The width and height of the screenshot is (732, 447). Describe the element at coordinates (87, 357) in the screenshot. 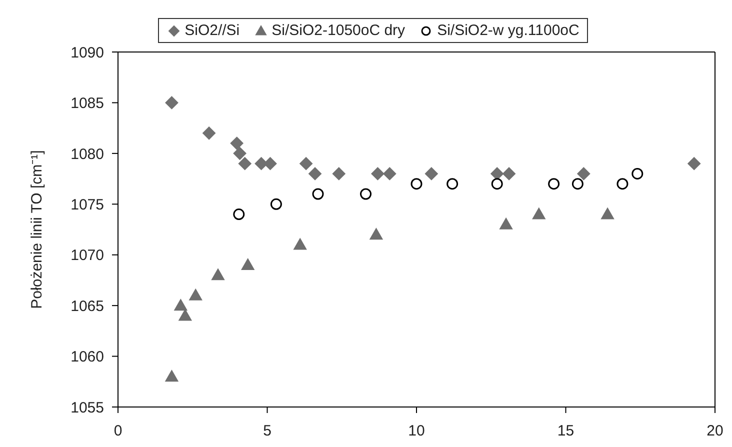

I see `y-tick-label: 1060` at that location.